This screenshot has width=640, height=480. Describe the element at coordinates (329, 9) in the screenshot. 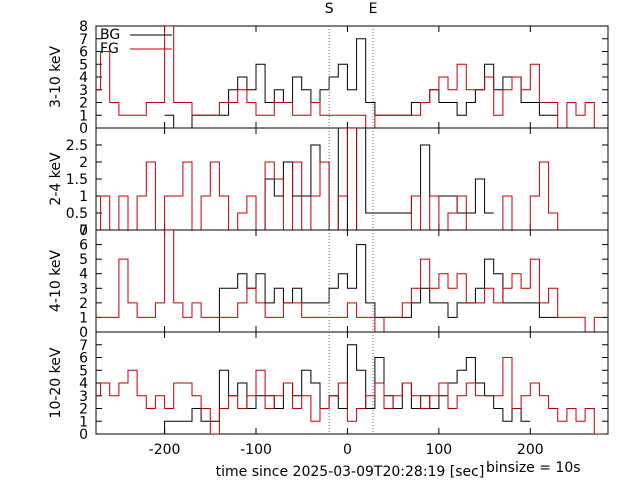

I see `marker-label-s: S` at that location.